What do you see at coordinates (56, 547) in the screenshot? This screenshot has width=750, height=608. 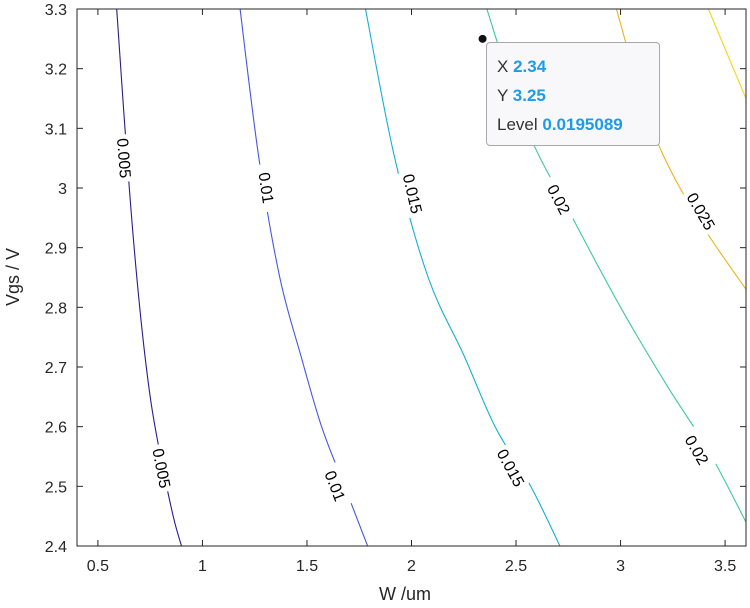 I see `y-tick-label: 2.4` at bounding box center [56, 547].